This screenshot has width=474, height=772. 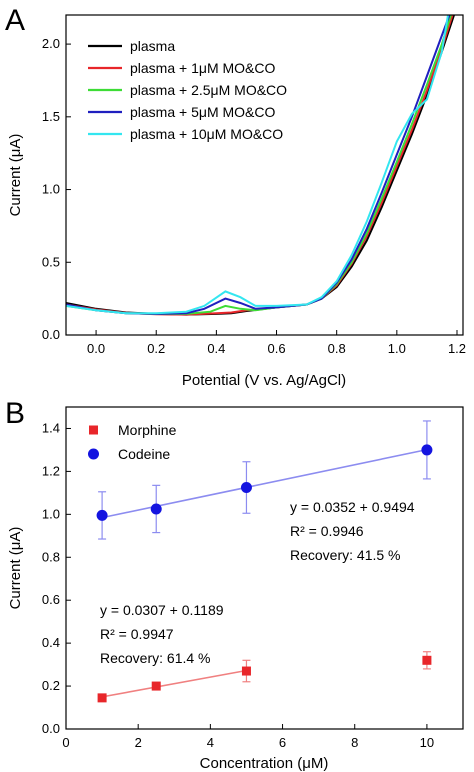 What do you see at coordinates (51, 334) in the screenshot?
I see `panel-a-y-tick-label: 0.0` at bounding box center [51, 334].